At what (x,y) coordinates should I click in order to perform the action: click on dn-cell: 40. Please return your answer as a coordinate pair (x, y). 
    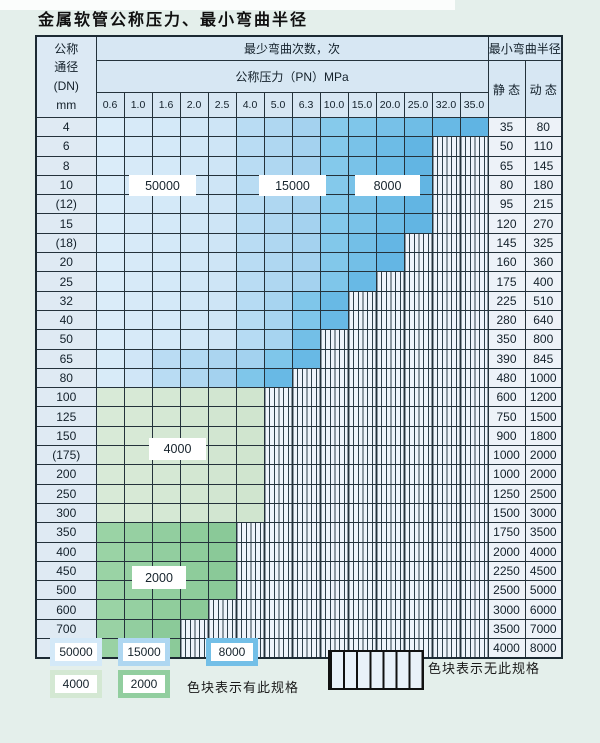
    Looking at the image, I should click on (66, 320).